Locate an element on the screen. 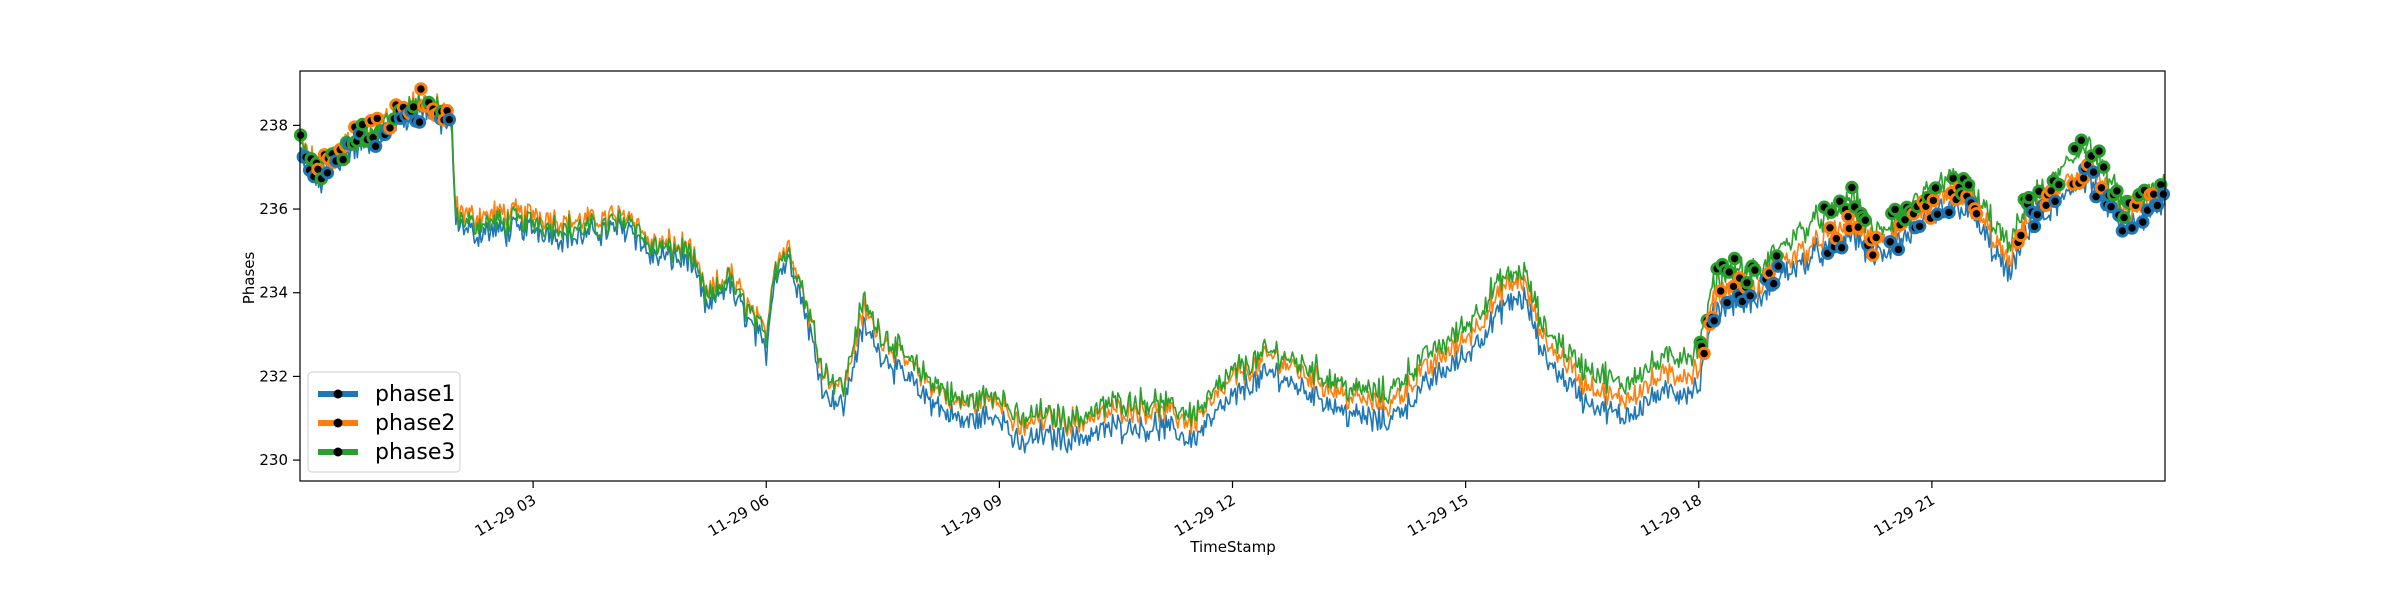 The height and width of the screenshot is (600, 2400). legend-entry-phase2: phase2 is located at coordinates (386, 423).